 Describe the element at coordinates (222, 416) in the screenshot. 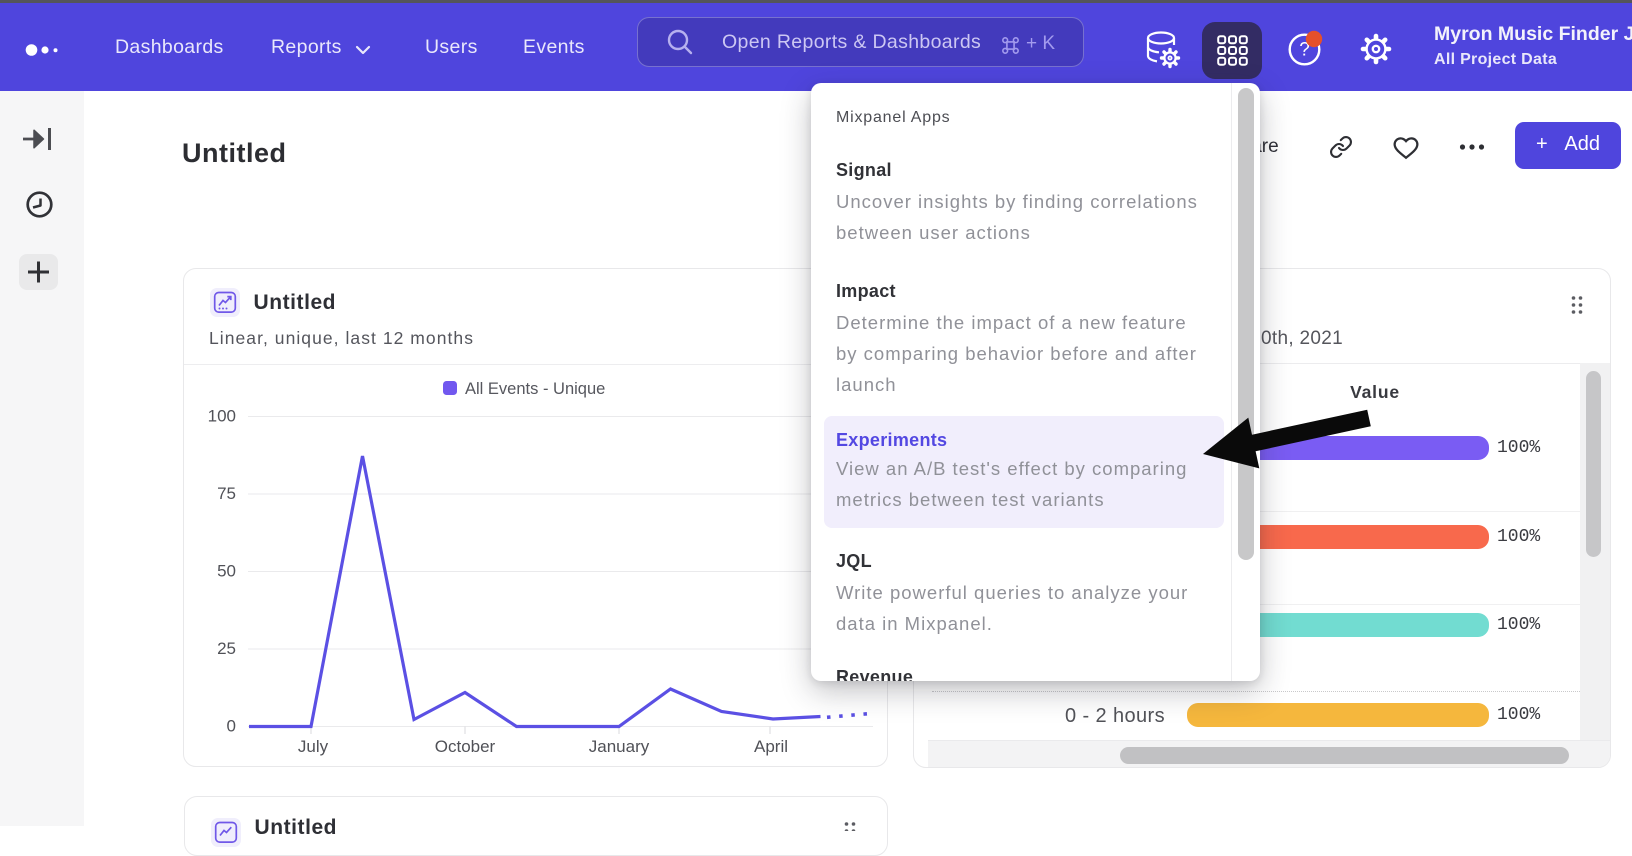

I see `svg-text: 100` at that location.